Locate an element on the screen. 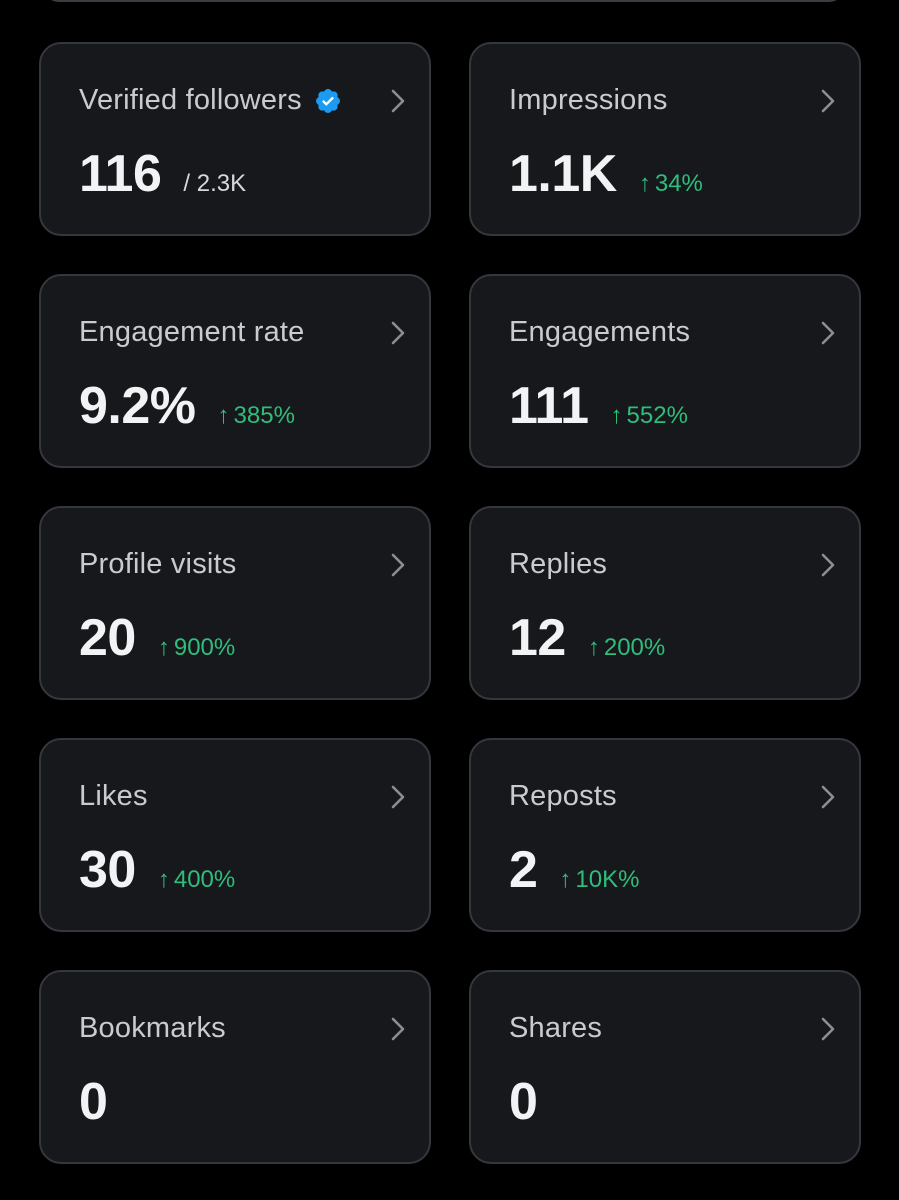 The image size is (899, 1200). metric-value: 30 is located at coordinates (107, 870).